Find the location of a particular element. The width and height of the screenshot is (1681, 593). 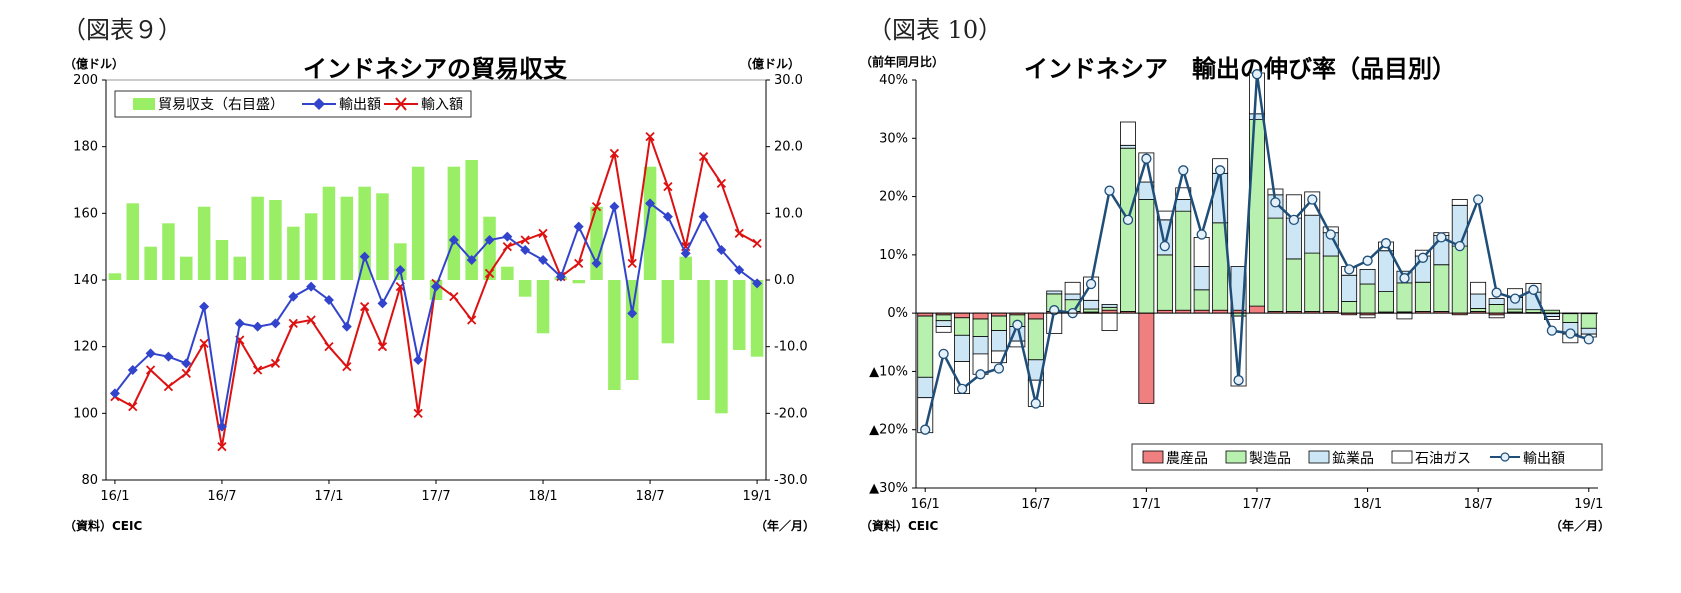

x-tick-label: 16/1 is located at coordinates (114, 496).